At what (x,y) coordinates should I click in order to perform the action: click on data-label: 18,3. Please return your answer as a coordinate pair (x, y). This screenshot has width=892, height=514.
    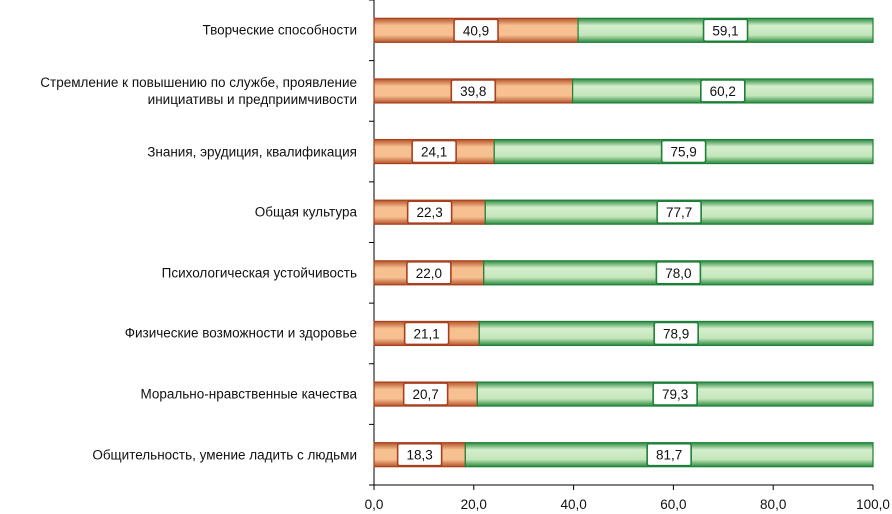
    Looking at the image, I should click on (420, 455).